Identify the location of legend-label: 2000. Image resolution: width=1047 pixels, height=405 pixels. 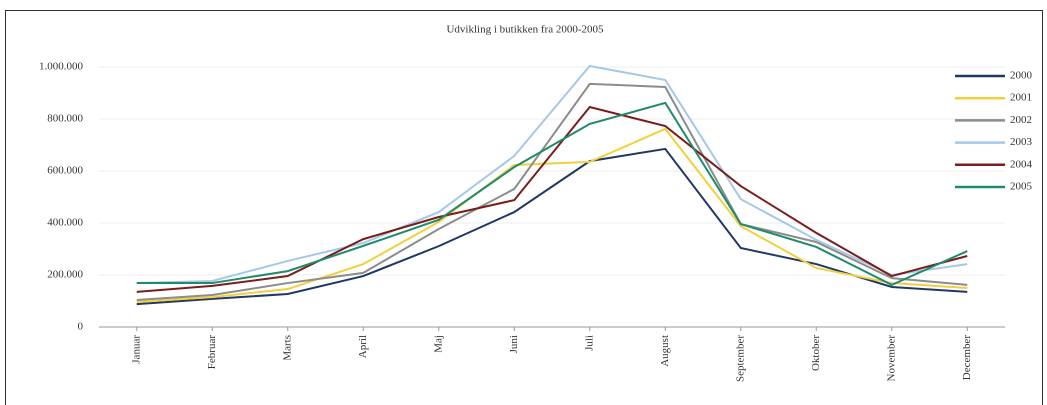
(1021, 76).